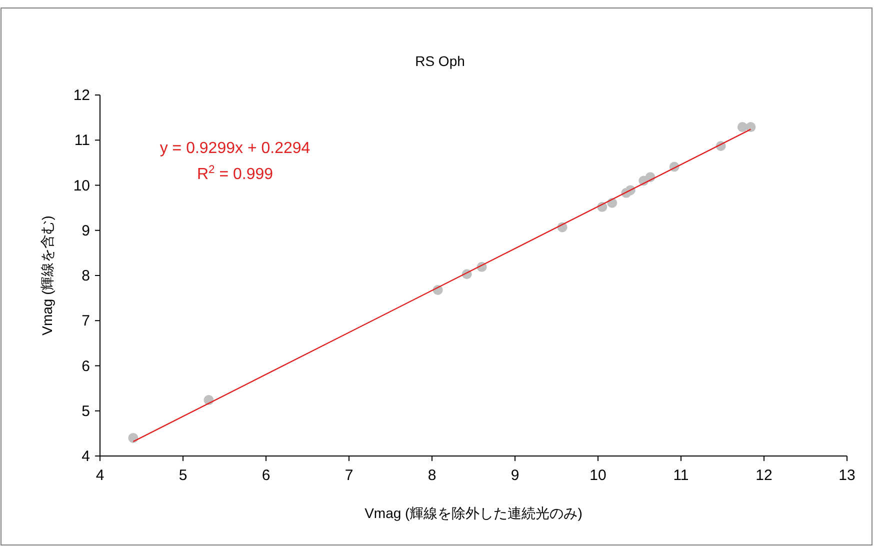 The width and height of the screenshot is (874, 547). What do you see at coordinates (81, 95) in the screenshot?
I see `y-tick-label: 12` at bounding box center [81, 95].